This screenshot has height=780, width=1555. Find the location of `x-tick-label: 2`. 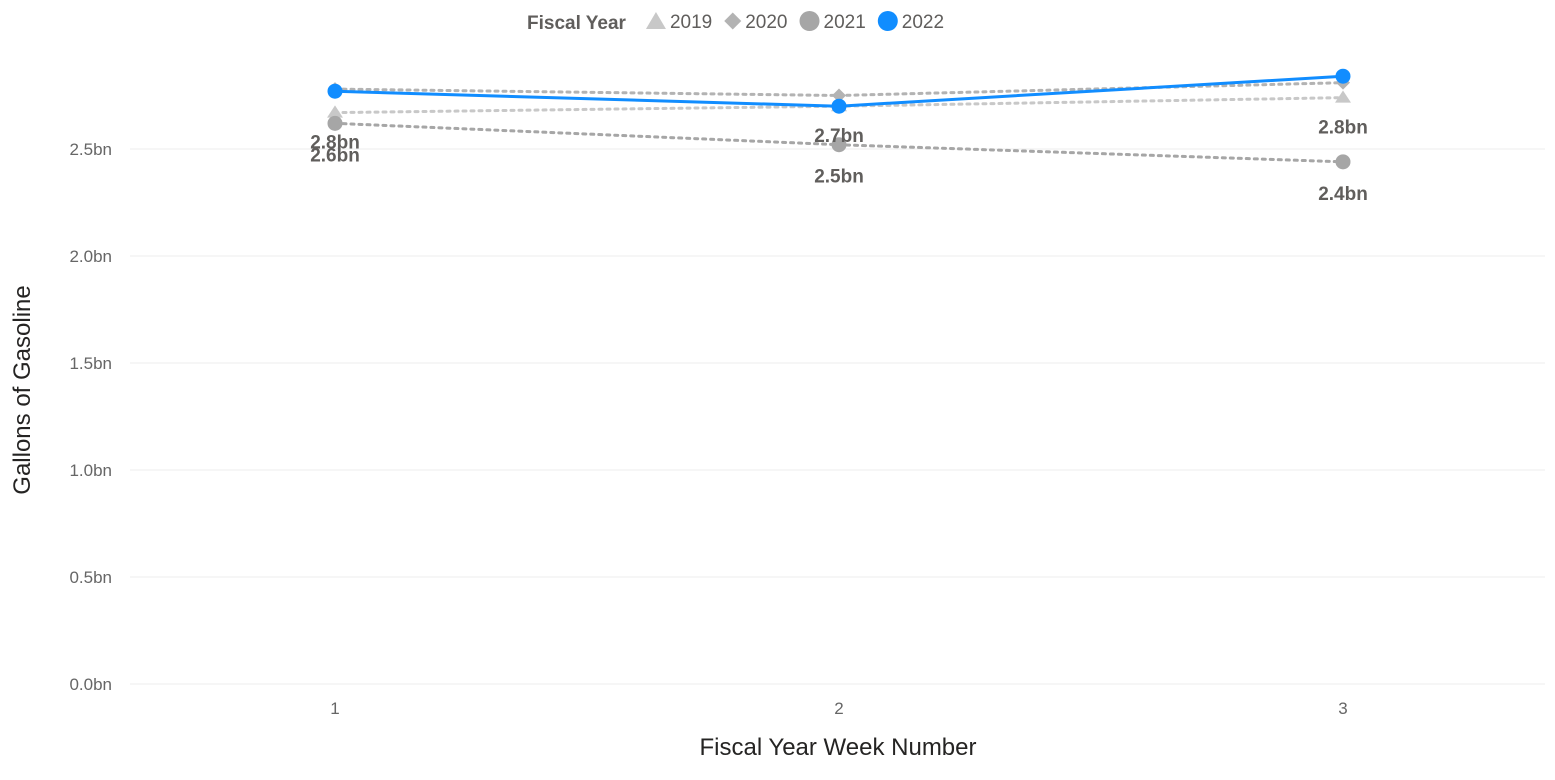

x-tick-label: 2 is located at coordinates (838, 708).